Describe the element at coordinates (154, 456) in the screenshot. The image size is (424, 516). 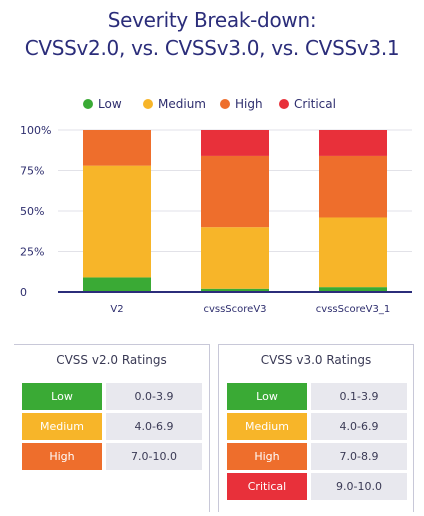
I see `score-range: 7.0-10.0` at that location.